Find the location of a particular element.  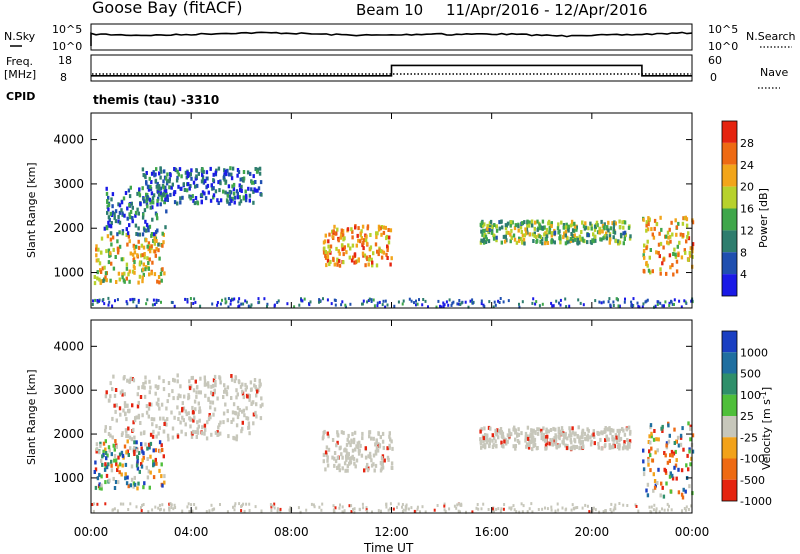

colorbar-tick-label: 100 is located at coordinates (750, 395).